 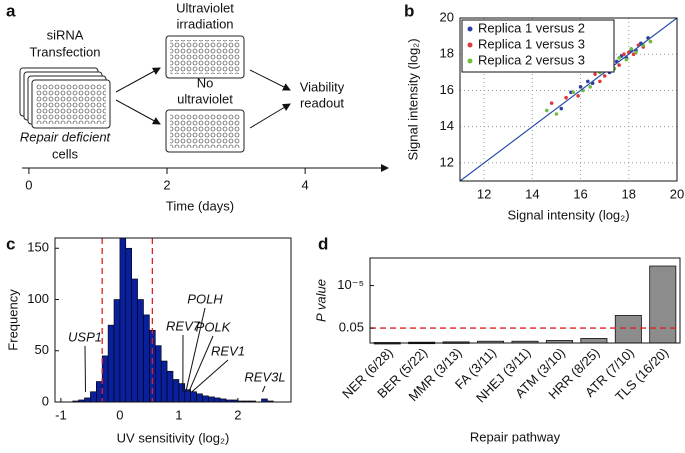 I want to click on x-axis-label: Repair pathway, so click(x=515, y=436).